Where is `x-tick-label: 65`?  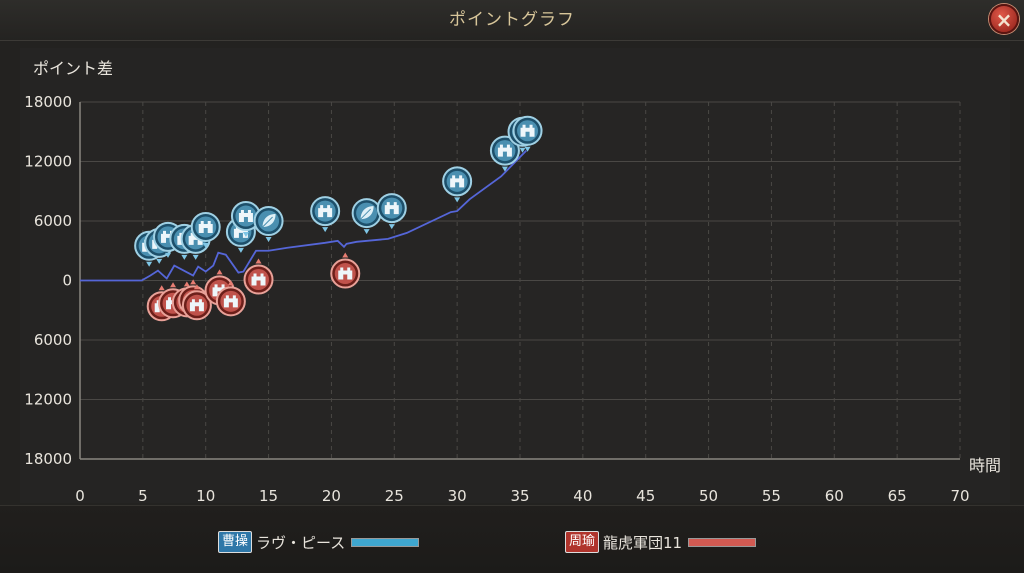
x-tick-label: 65 is located at coordinates (897, 496).